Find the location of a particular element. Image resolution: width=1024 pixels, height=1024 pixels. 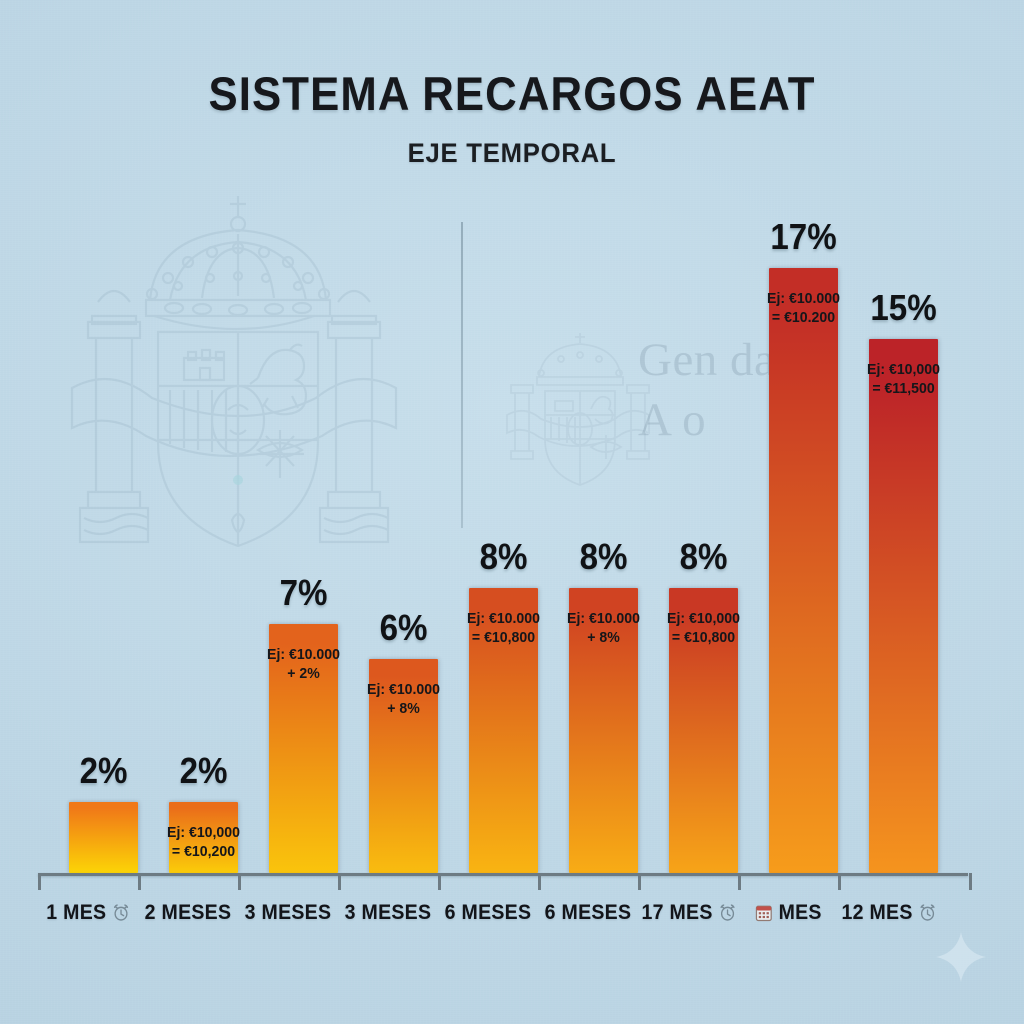

x-axis-label: MES is located at coordinates (788, 913).